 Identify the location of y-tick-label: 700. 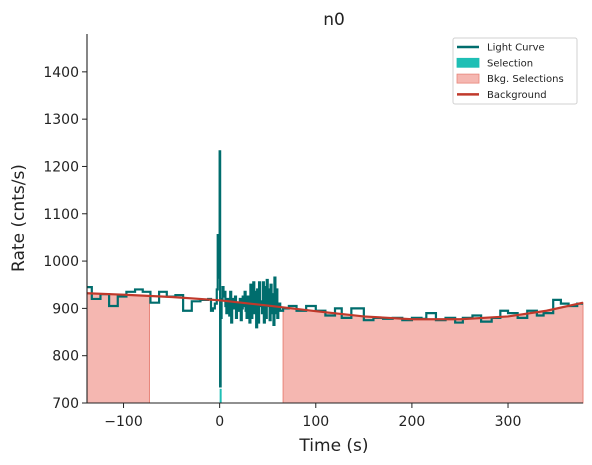
(65, 404).